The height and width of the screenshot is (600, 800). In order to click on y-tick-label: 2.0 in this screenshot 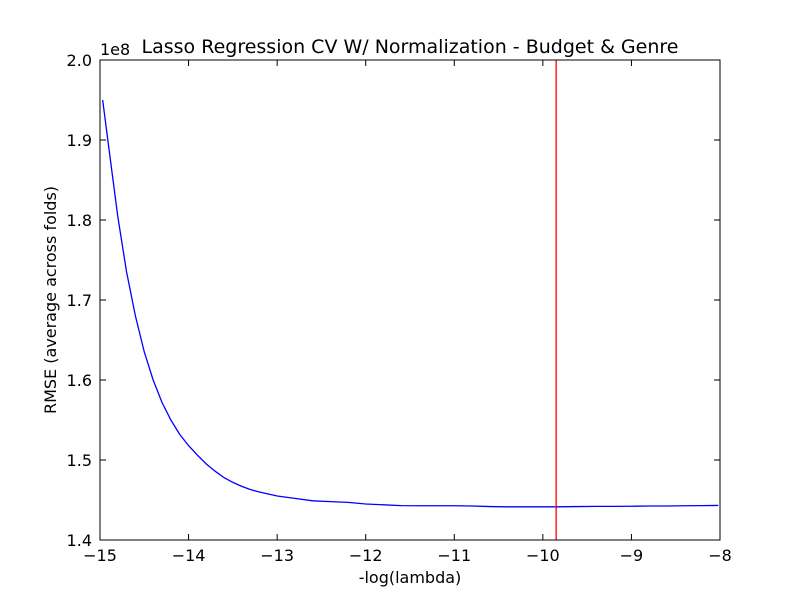, I will do `click(79, 60)`.